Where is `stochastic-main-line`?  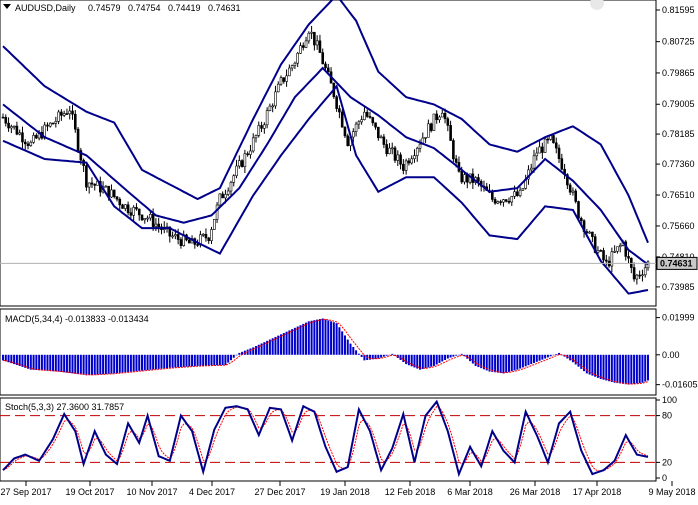 stochastic-main-line is located at coordinates (325, 438).